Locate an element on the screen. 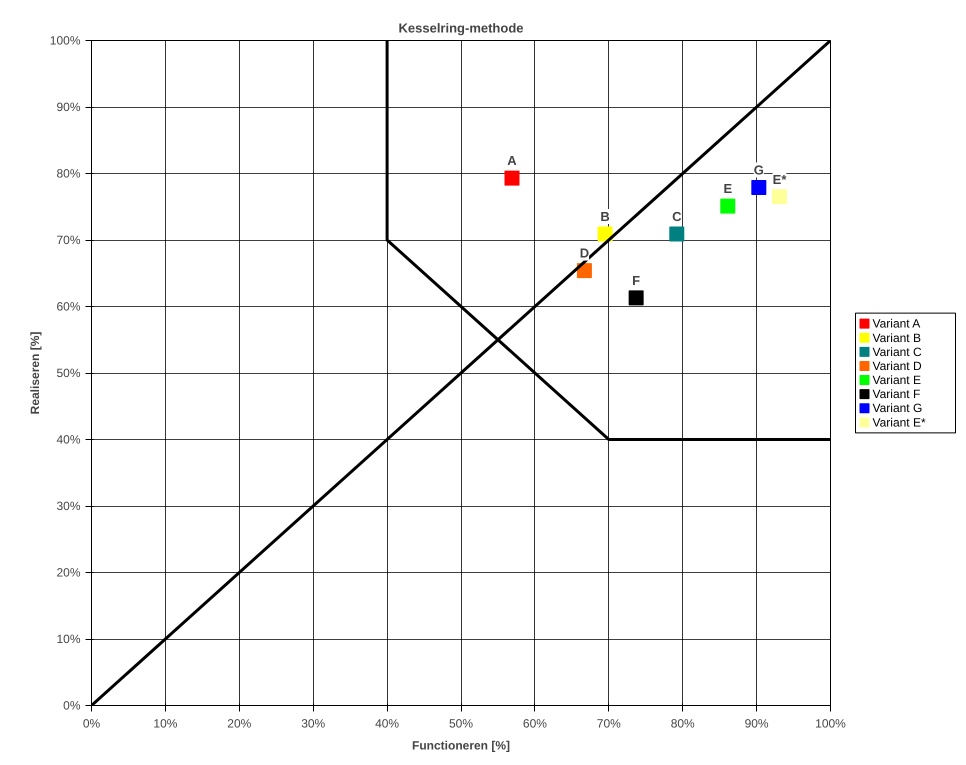  y-tick-label: 60% is located at coordinates (68, 307).